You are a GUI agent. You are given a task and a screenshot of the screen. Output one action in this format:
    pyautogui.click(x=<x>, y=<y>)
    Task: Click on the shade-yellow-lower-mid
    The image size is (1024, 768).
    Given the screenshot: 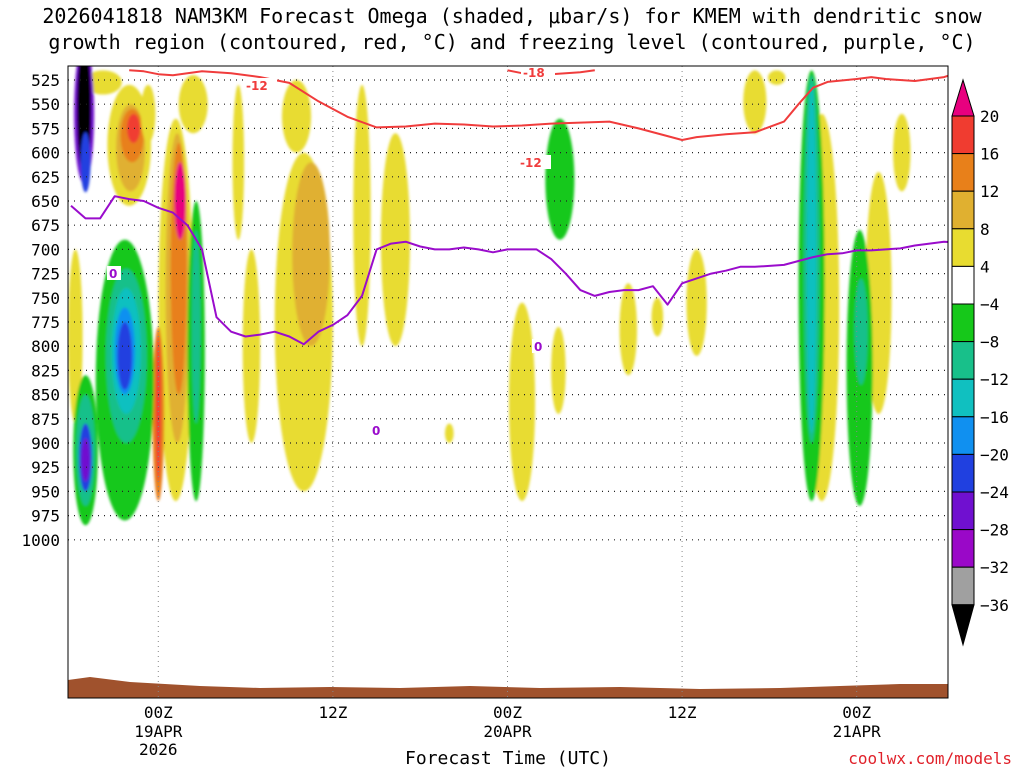 What is the action you would take?
    pyautogui.click(x=251, y=346)
    